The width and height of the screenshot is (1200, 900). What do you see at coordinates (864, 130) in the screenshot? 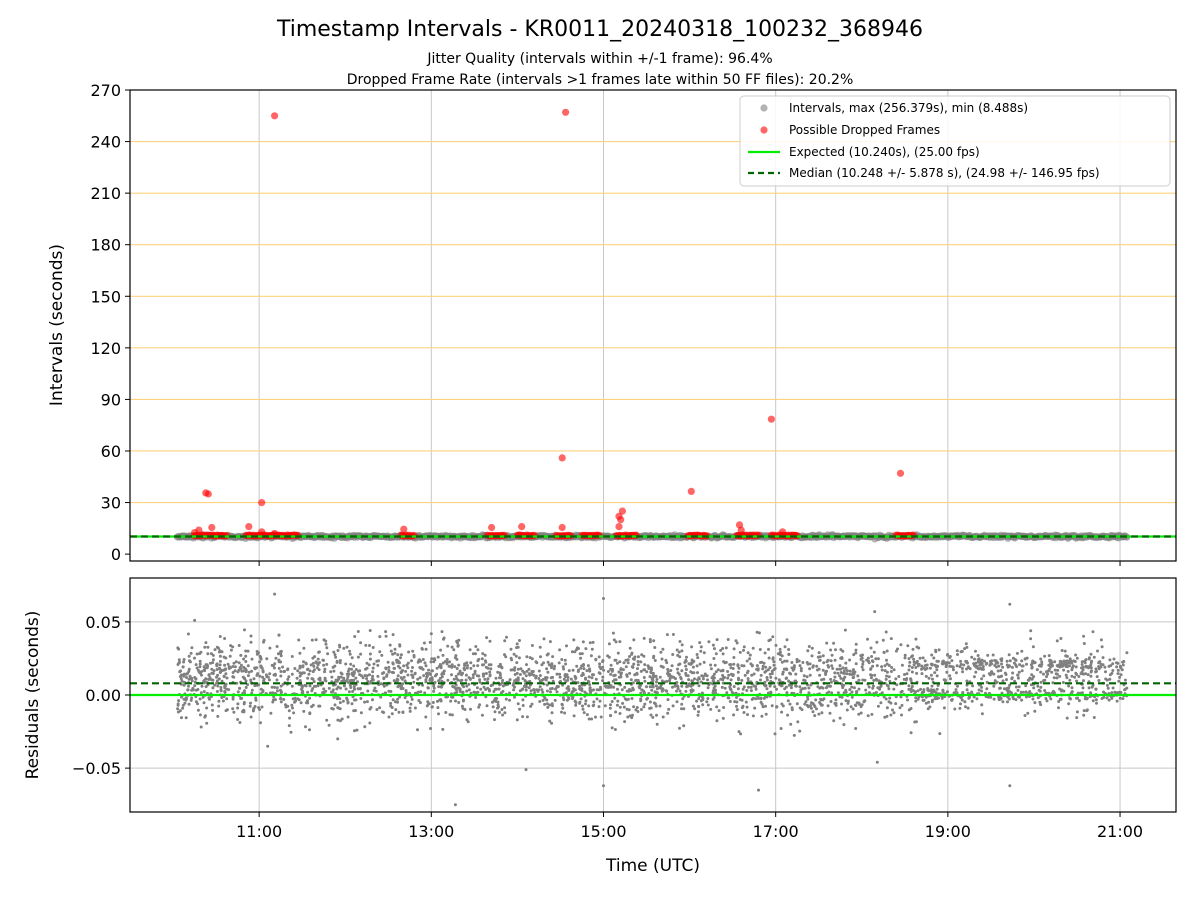
I see `legend-entry-dropped: Possible Dropped Frames` at bounding box center [864, 130].